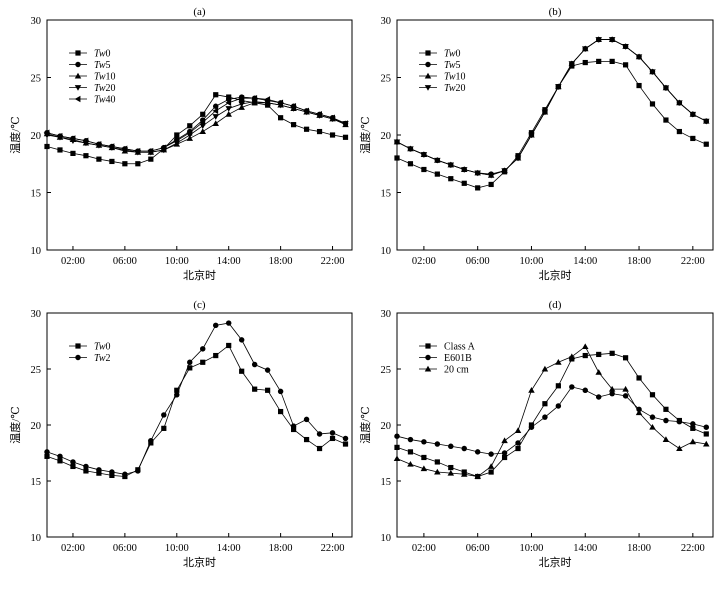 The height and width of the screenshot is (589, 719). I want to click on legend-label: Tw10, so click(105, 77).